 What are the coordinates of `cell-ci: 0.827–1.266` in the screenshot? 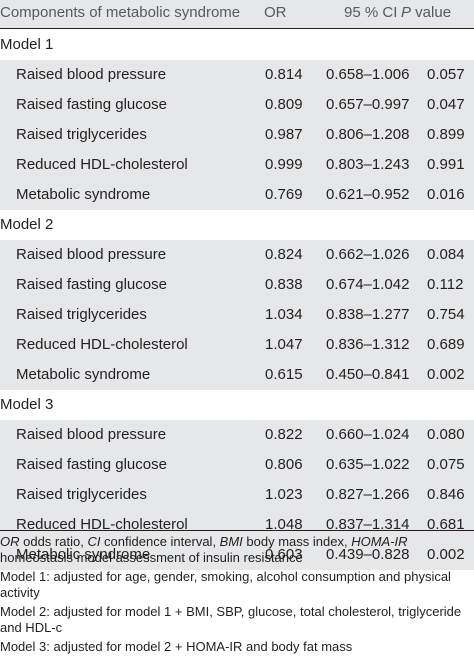 It's located at (368, 494).